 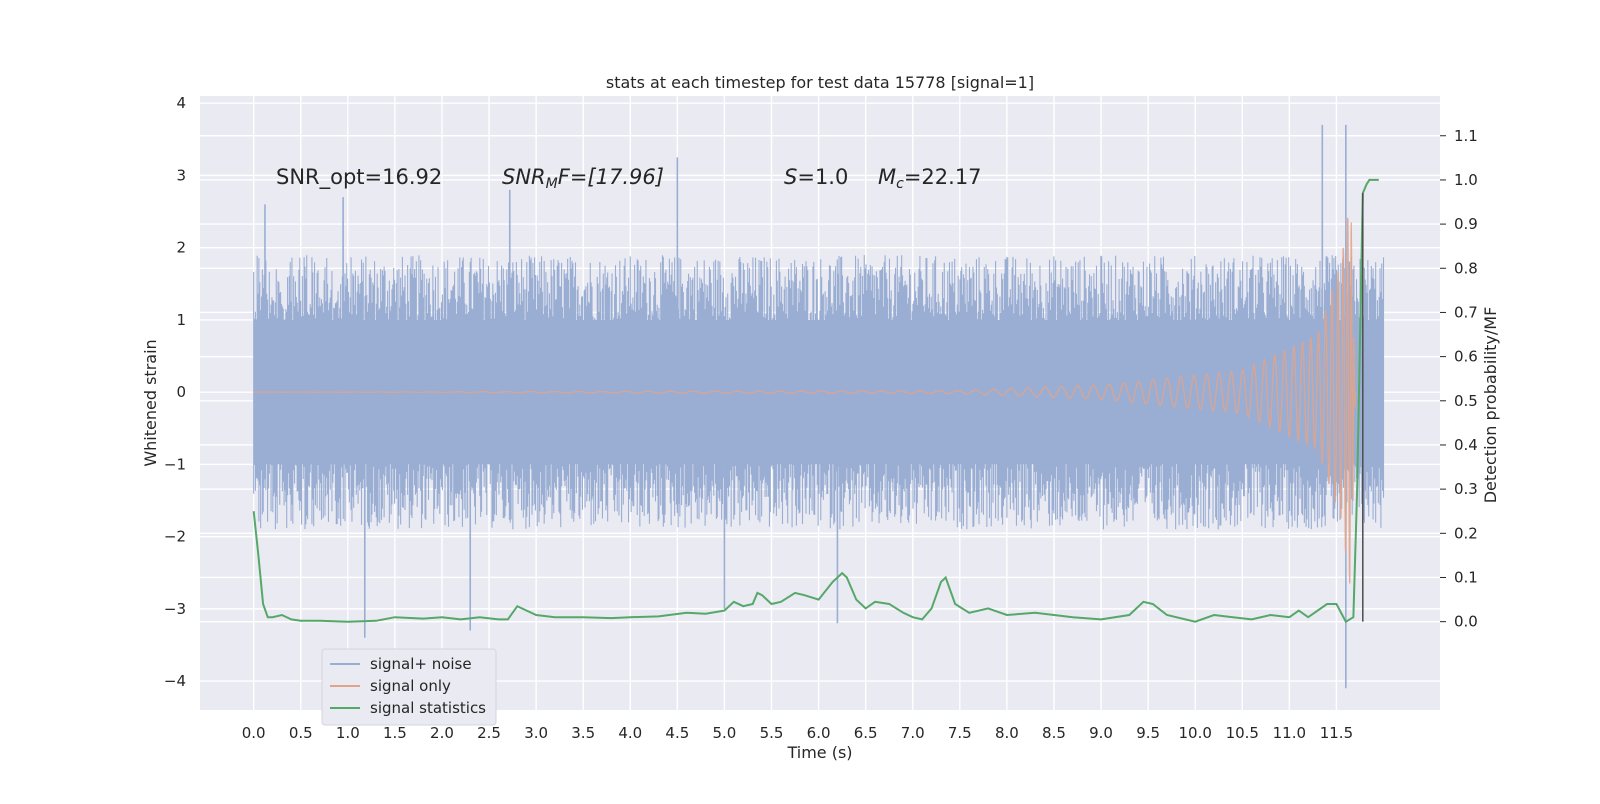 I want to click on y-left-tick-label: 4, so click(x=181, y=103).